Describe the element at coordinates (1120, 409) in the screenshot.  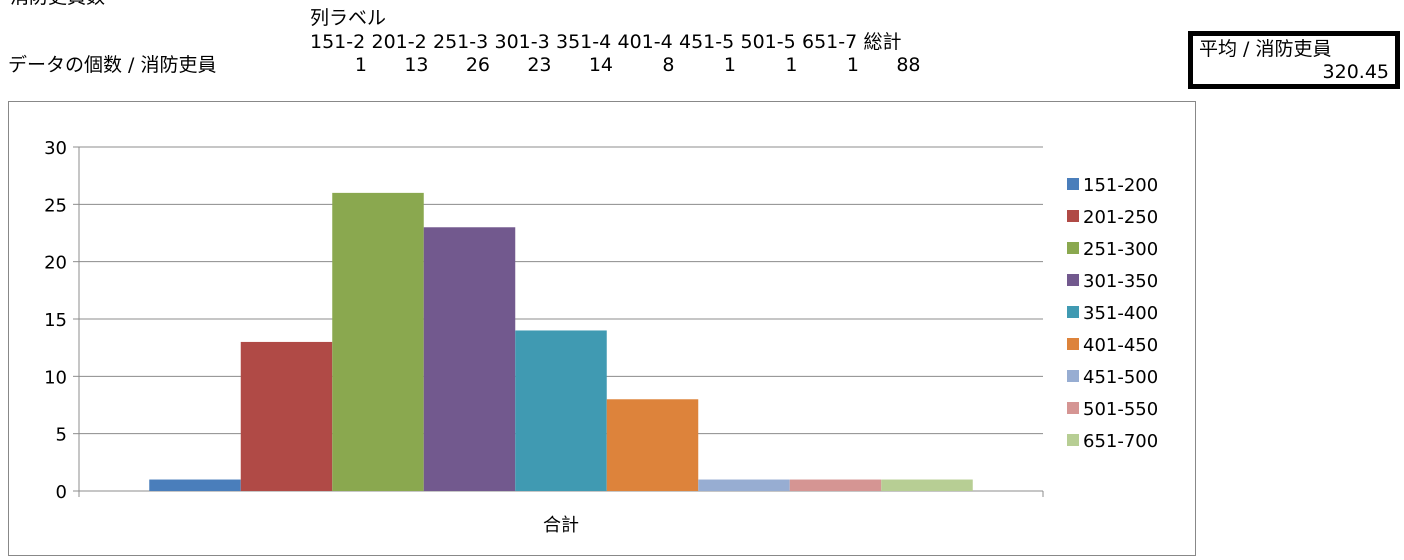
I see `legend-label: 501-550` at that location.